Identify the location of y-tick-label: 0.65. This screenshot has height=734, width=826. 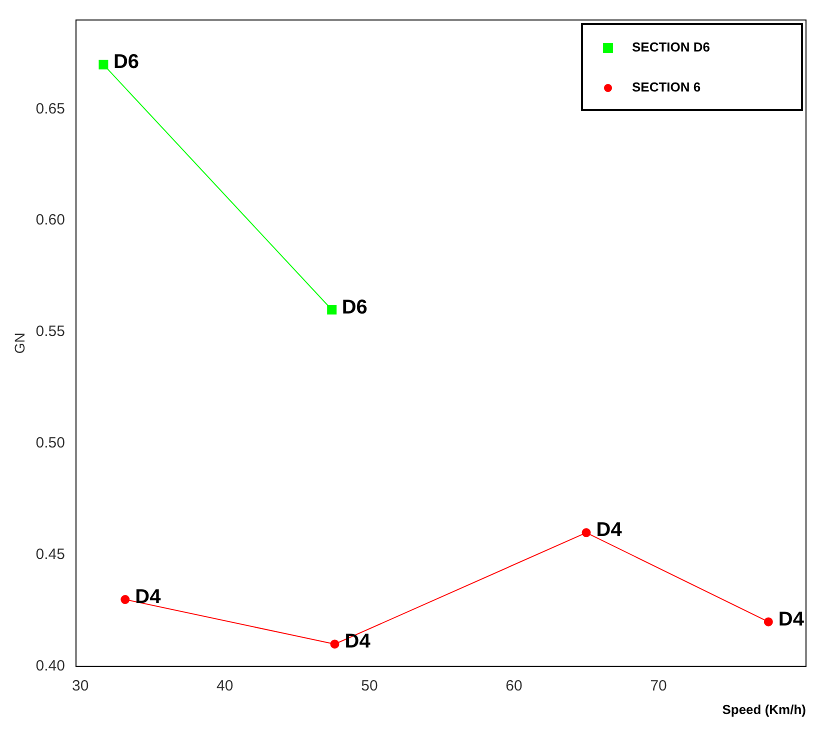
(50, 109).